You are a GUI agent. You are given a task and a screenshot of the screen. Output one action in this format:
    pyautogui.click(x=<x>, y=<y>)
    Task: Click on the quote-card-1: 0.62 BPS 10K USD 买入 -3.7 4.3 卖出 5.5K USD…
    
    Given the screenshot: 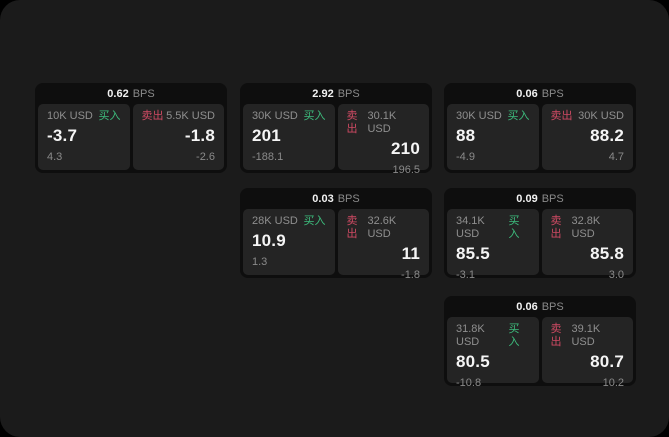 What is the action you would take?
    pyautogui.click(x=131, y=128)
    